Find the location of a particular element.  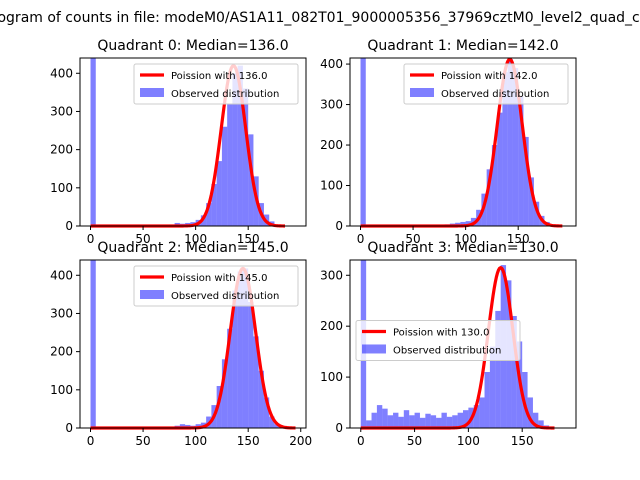

chart-title: Quadrant 1: Median=142.0 is located at coordinates (462, 46).